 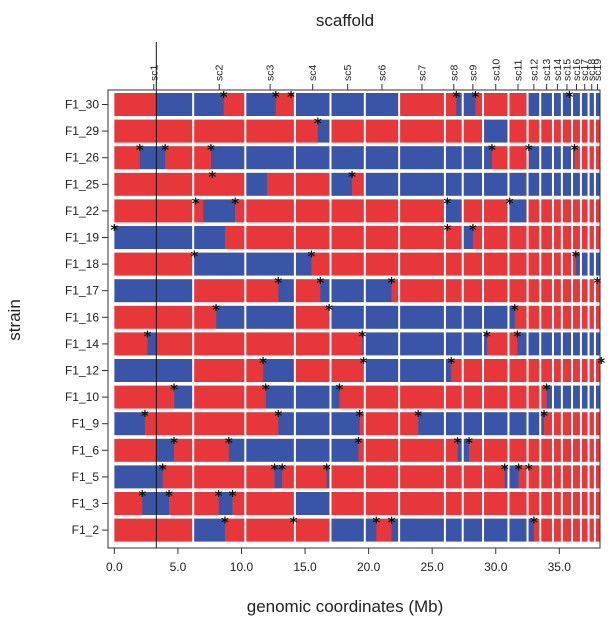 What do you see at coordinates (585, 70) in the screenshot?
I see `scaffold-label: sc17` at bounding box center [585, 70].